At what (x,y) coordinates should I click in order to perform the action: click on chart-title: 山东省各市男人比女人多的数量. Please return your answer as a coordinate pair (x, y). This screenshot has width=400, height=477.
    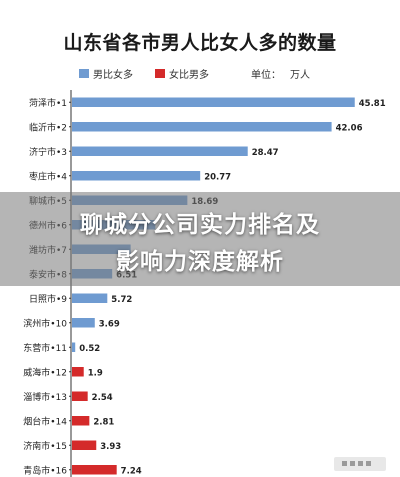
    Looking at the image, I should click on (200, 43).